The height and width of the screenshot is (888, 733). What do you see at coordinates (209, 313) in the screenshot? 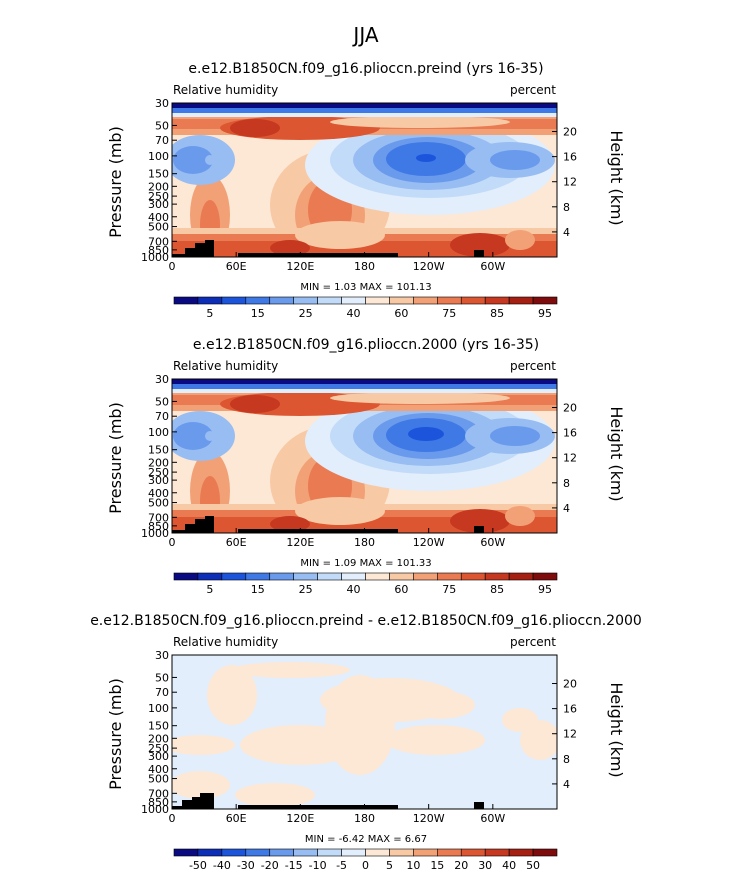
I see `colorbar-level-label: 5` at bounding box center [209, 313].